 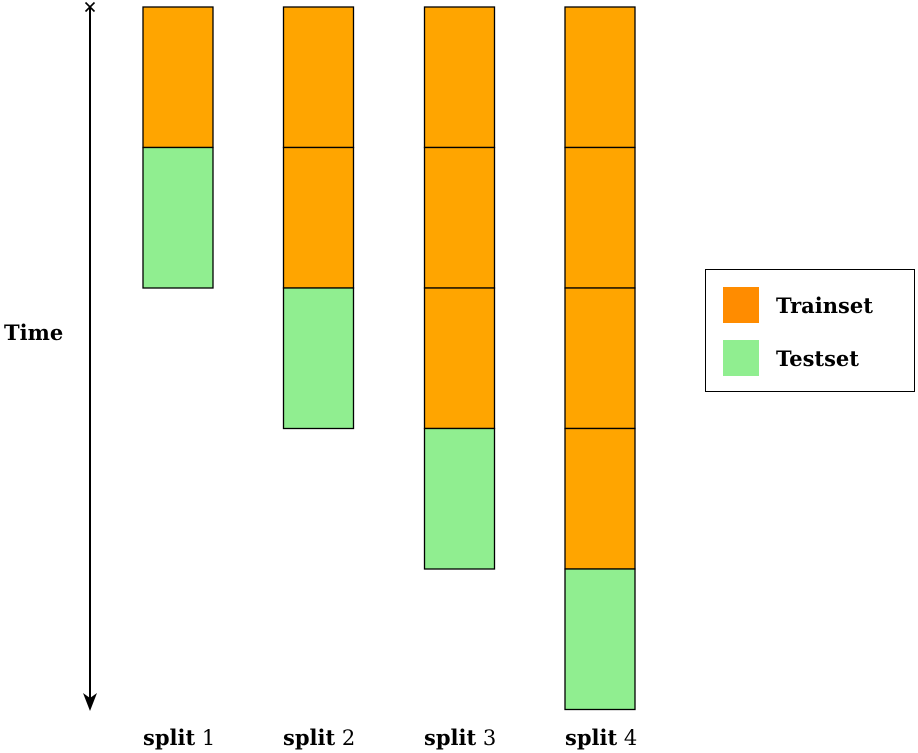 I want to click on legend: Trainset Testset, so click(x=810, y=330).